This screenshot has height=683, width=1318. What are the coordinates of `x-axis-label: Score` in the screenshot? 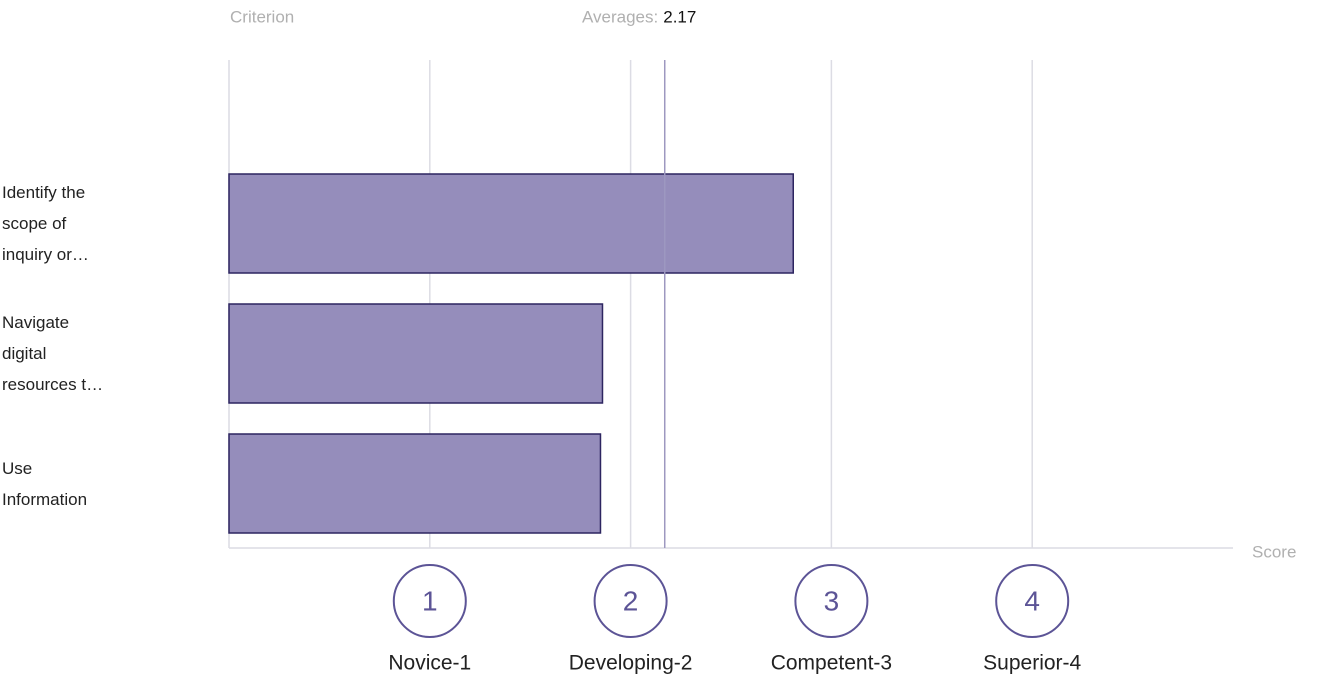 It's located at (1274, 551).